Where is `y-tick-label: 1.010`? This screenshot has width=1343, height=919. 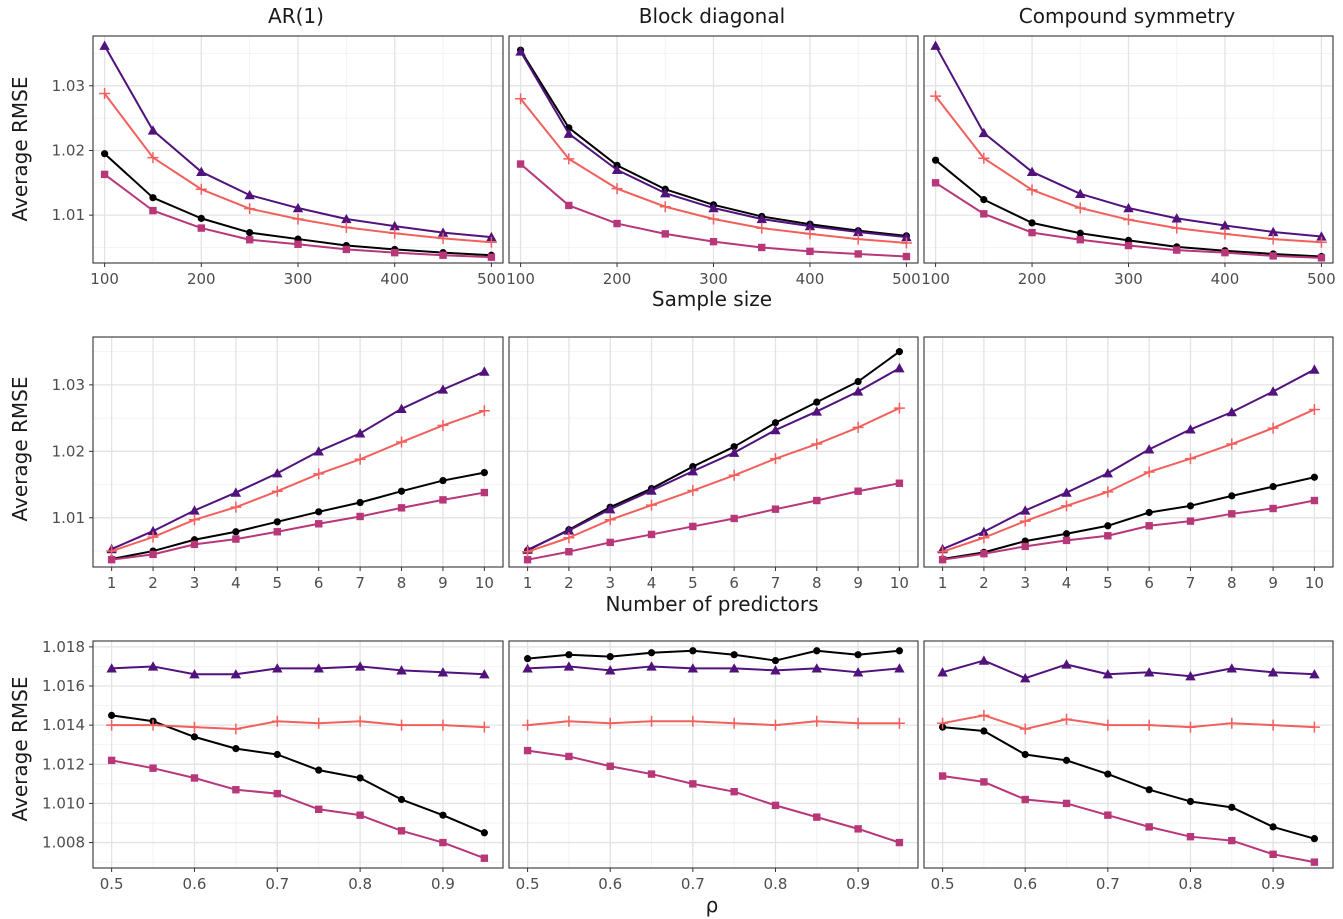 y-tick-label: 1.010 is located at coordinates (63, 803).